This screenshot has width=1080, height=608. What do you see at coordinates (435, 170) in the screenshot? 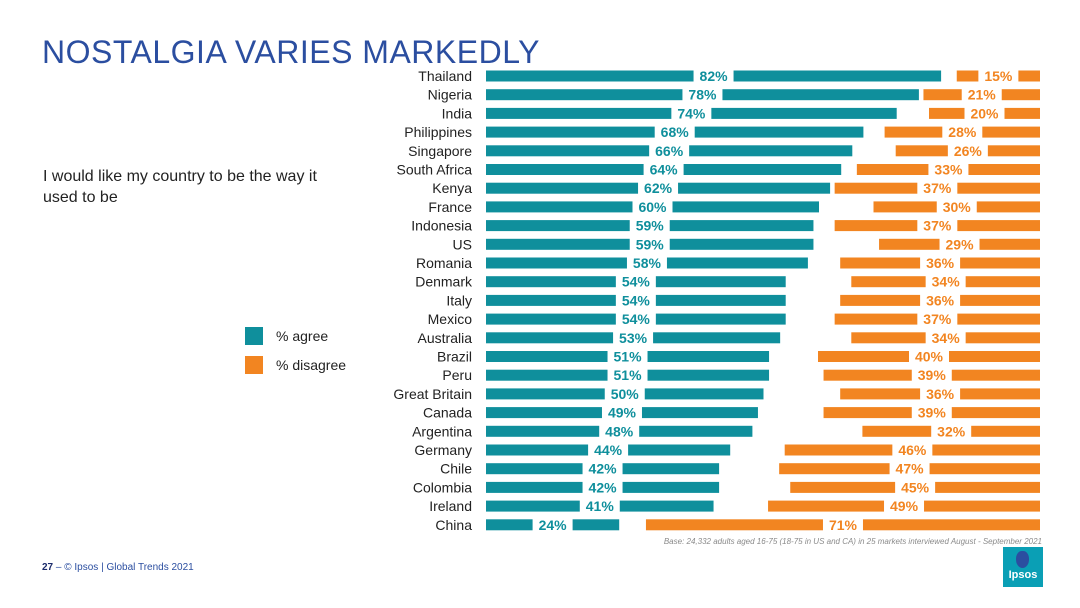
I see `category-label: South Africa` at bounding box center [435, 170].